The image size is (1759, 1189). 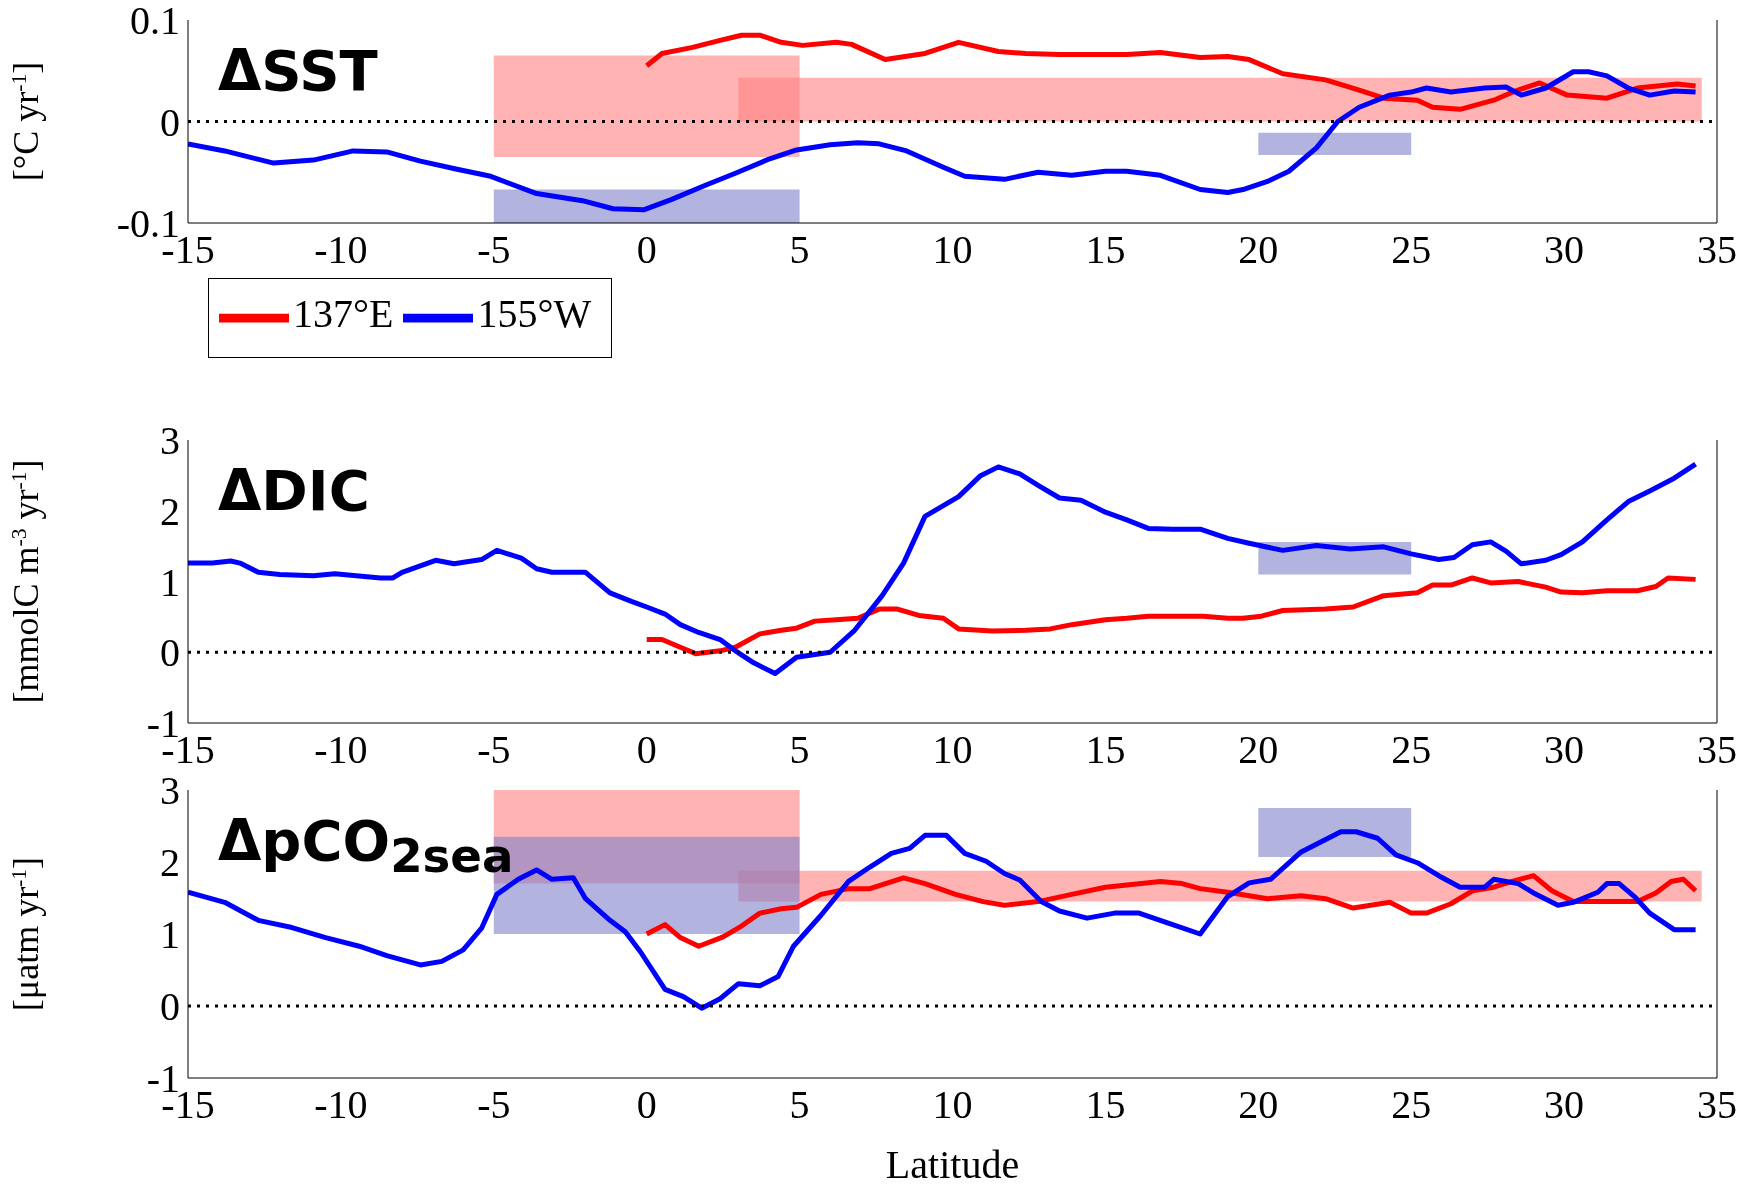 What do you see at coordinates (952, 1164) in the screenshot?
I see `x-axis-title: Latitude` at bounding box center [952, 1164].